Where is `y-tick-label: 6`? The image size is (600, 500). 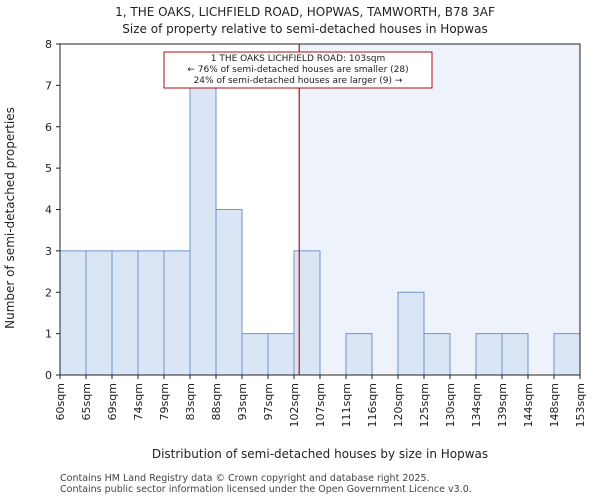 y-tick-label: 6 is located at coordinates (48, 127).